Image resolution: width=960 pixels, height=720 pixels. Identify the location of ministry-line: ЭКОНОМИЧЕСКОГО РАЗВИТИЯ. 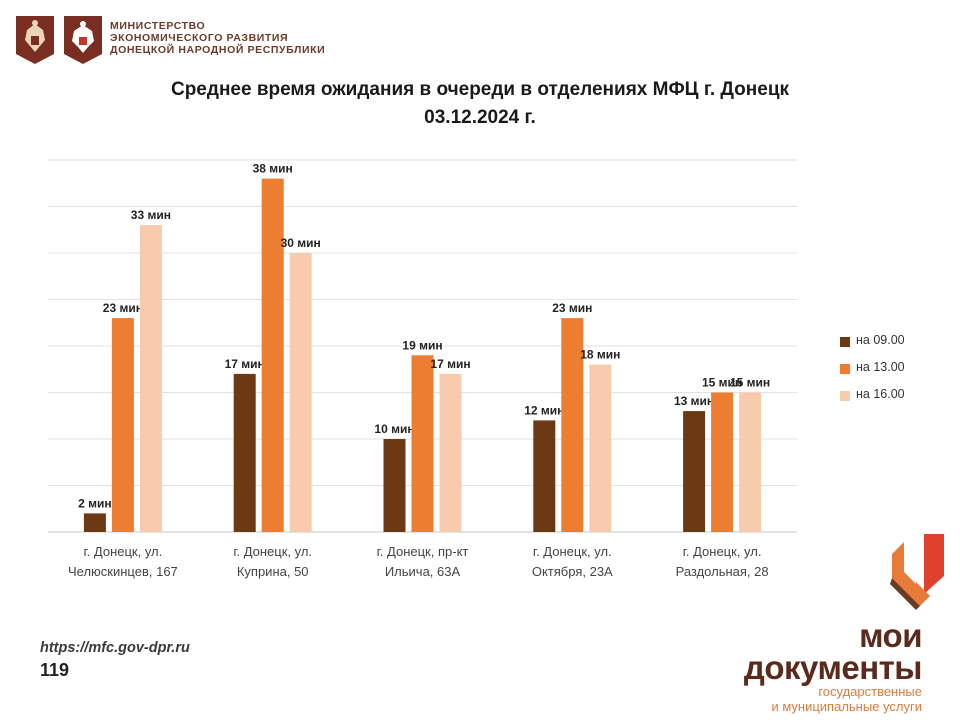
(199, 38).